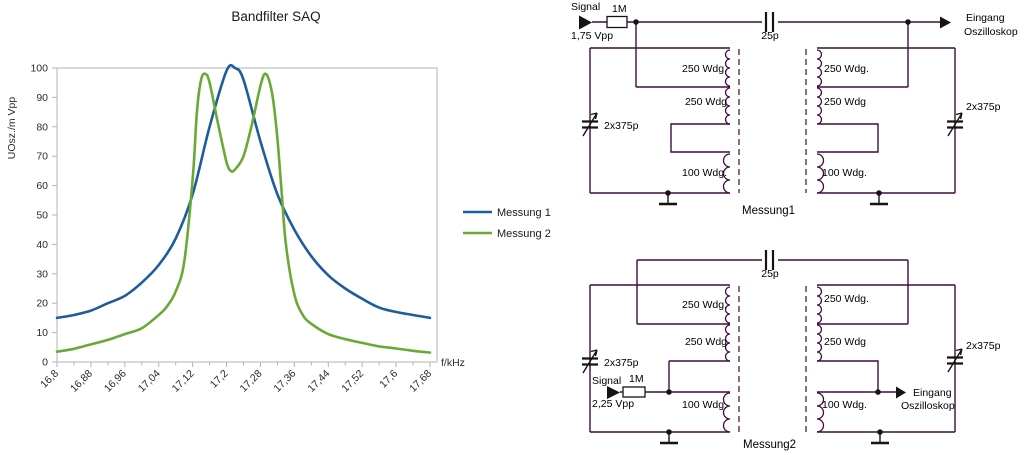  I want to click on m1-signal-level: 1,75 Vpp, so click(592, 36).